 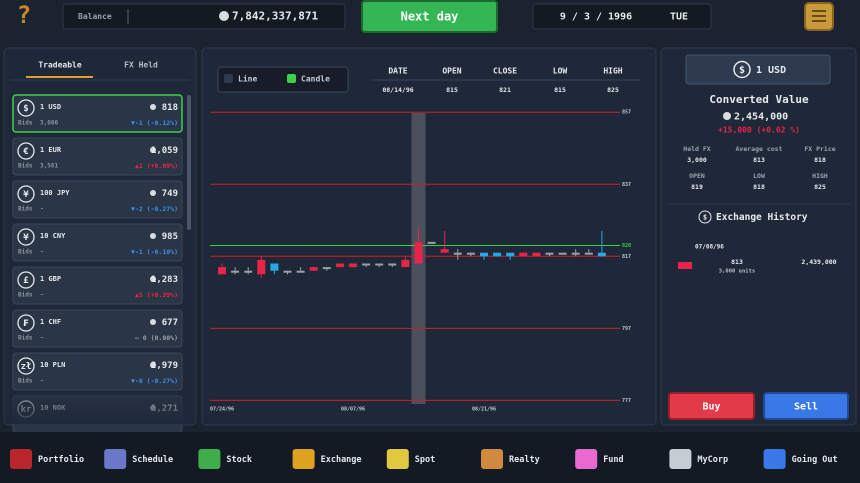 What do you see at coordinates (613, 90) in the screenshot?
I see `table-cell: 825` at bounding box center [613, 90].